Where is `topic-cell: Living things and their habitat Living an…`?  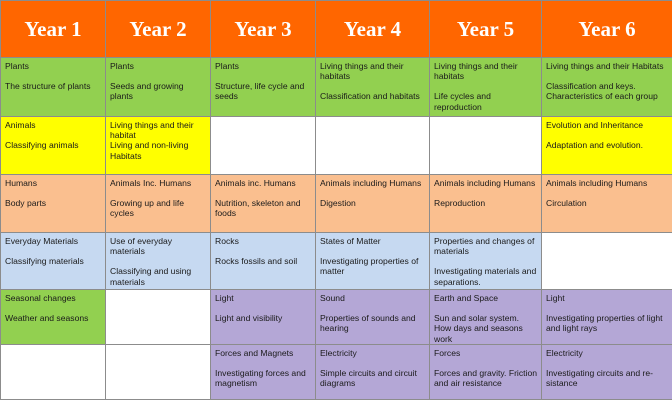 topic-cell: Living things and their habitat Living an… is located at coordinates (158, 145).